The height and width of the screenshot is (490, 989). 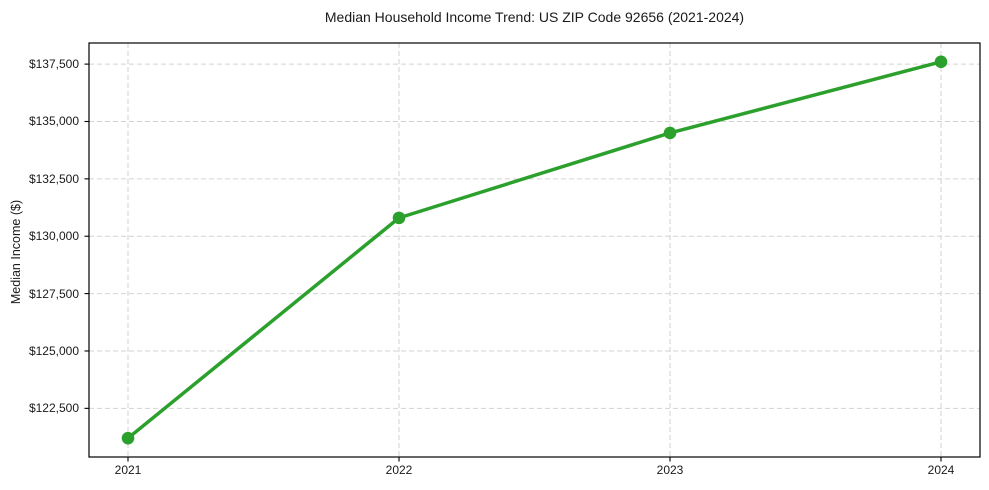 What do you see at coordinates (53, 64) in the screenshot?
I see `y-tick-label: $137,500` at bounding box center [53, 64].